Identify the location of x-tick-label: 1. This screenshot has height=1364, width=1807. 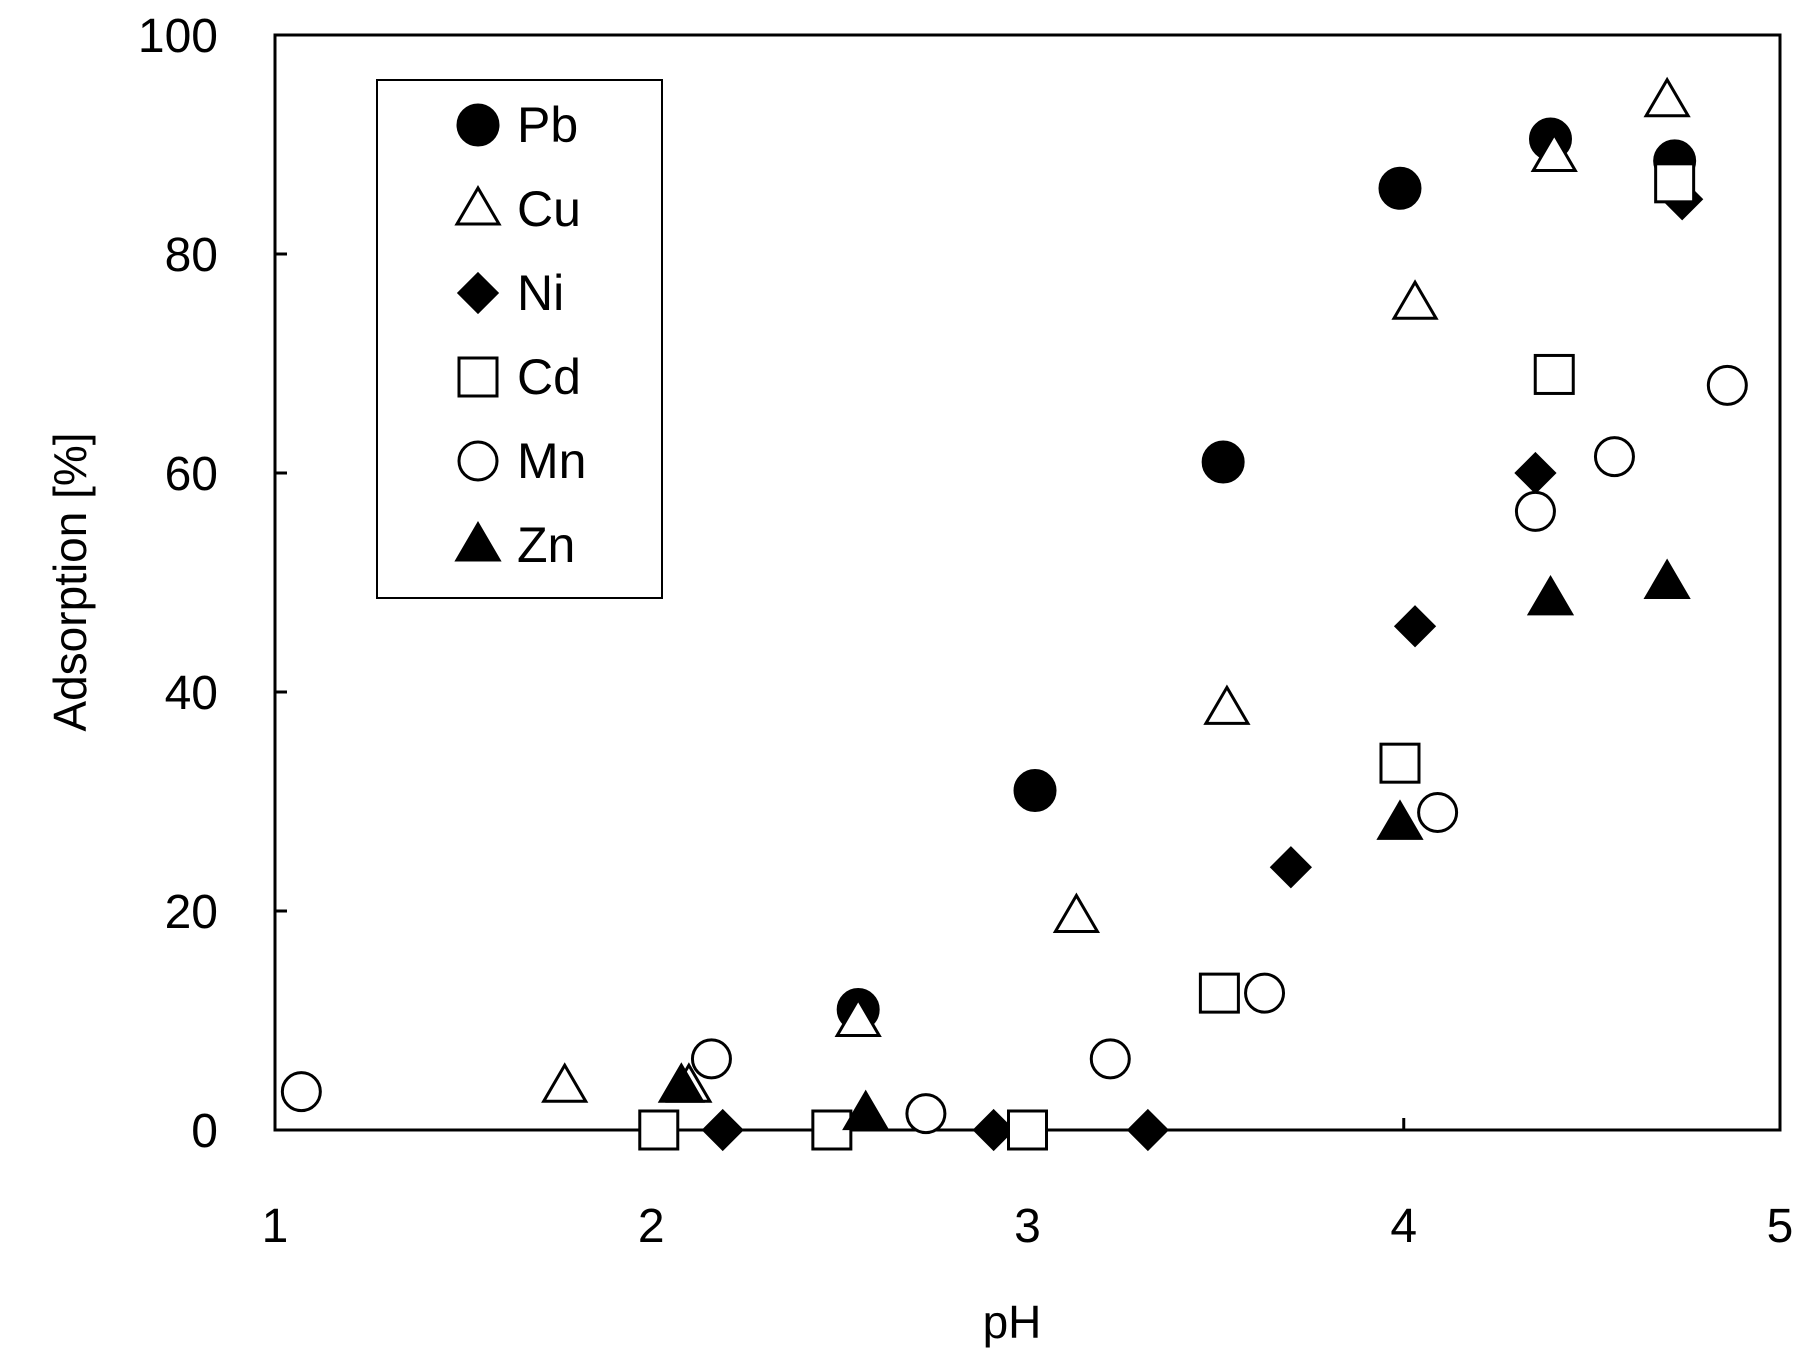
(275, 1226).